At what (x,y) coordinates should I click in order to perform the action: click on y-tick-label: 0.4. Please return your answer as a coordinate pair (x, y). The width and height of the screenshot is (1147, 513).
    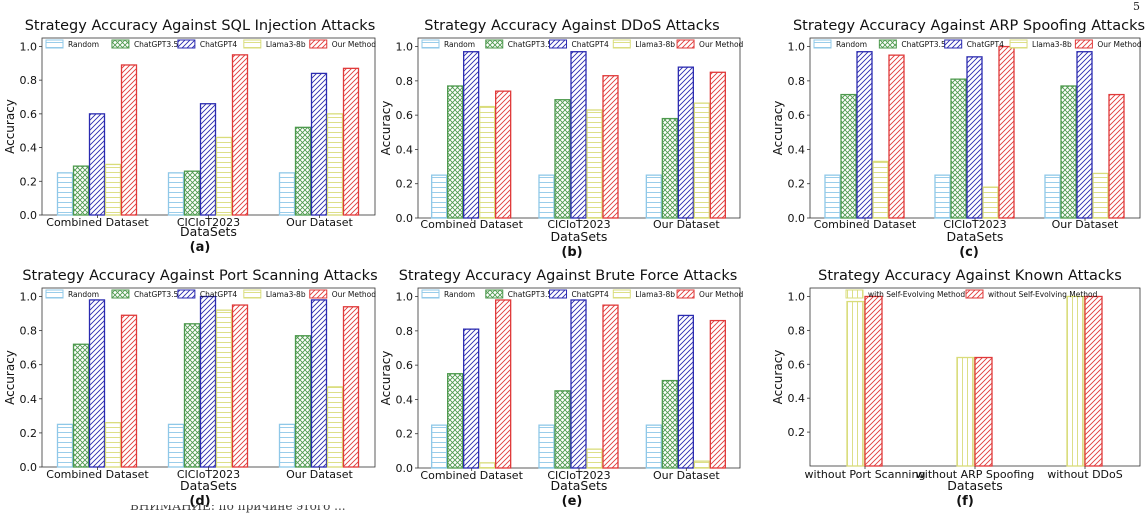
    Looking at the image, I should click on (405, 149).